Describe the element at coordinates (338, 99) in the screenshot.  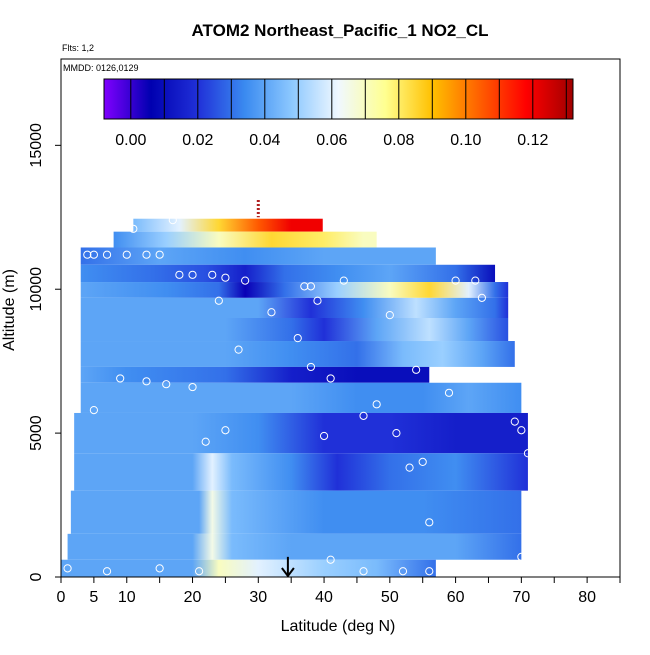
I see `colorbar-gradient-bar` at that location.